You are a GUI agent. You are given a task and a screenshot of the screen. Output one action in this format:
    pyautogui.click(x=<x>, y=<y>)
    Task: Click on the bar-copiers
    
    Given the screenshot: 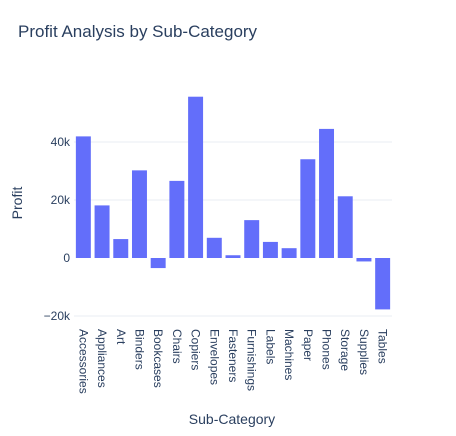 What is the action you would take?
    pyautogui.click(x=196, y=177)
    